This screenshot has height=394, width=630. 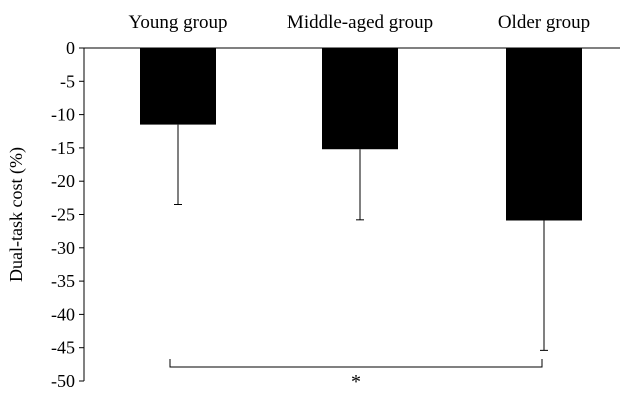 What do you see at coordinates (63, 314) in the screenshot?
I see `y-tick-label: -40` at bounding box center [63, 314].